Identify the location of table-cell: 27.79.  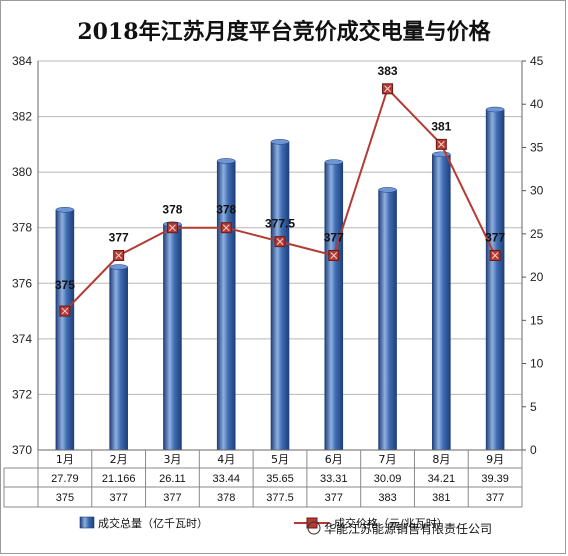
(65, 479).